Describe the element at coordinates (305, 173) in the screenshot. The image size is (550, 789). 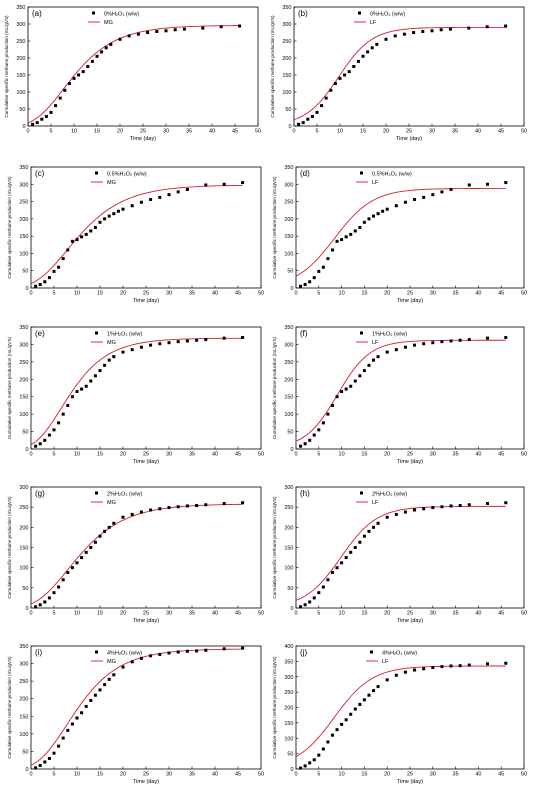
I see `panel-label: (d)` at that location.